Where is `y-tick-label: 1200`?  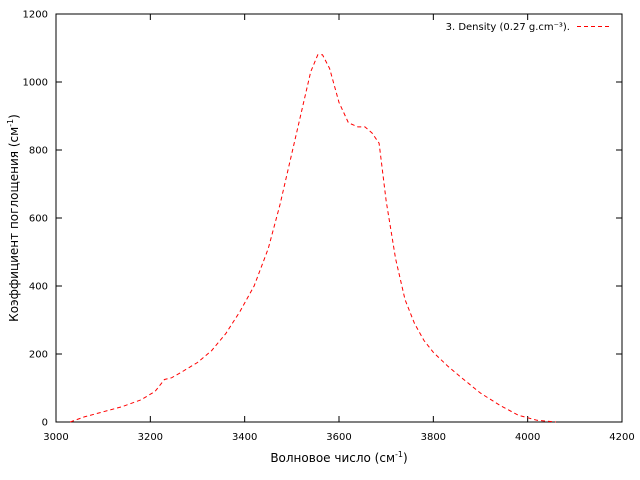
y-tick-label: 1200 is located at coordinates (35, 15).